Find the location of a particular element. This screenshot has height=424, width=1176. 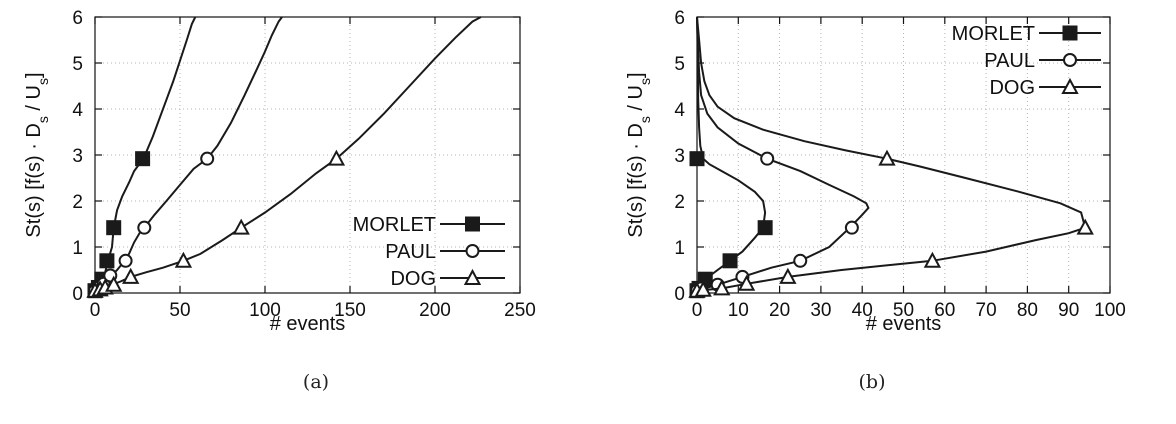

x-tick-label: 80 is located at coordinates (1027, 310).